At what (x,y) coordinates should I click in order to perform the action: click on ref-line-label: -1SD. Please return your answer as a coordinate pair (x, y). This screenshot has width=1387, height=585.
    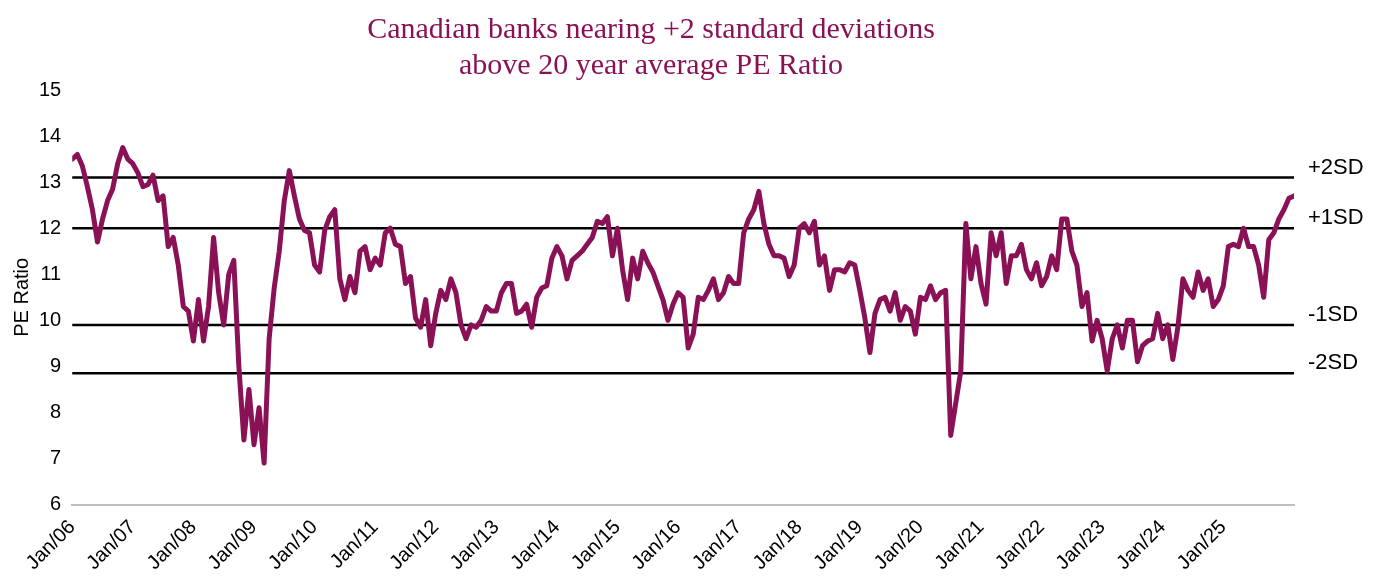
    Looking at the image, I should click on (1333, 313).